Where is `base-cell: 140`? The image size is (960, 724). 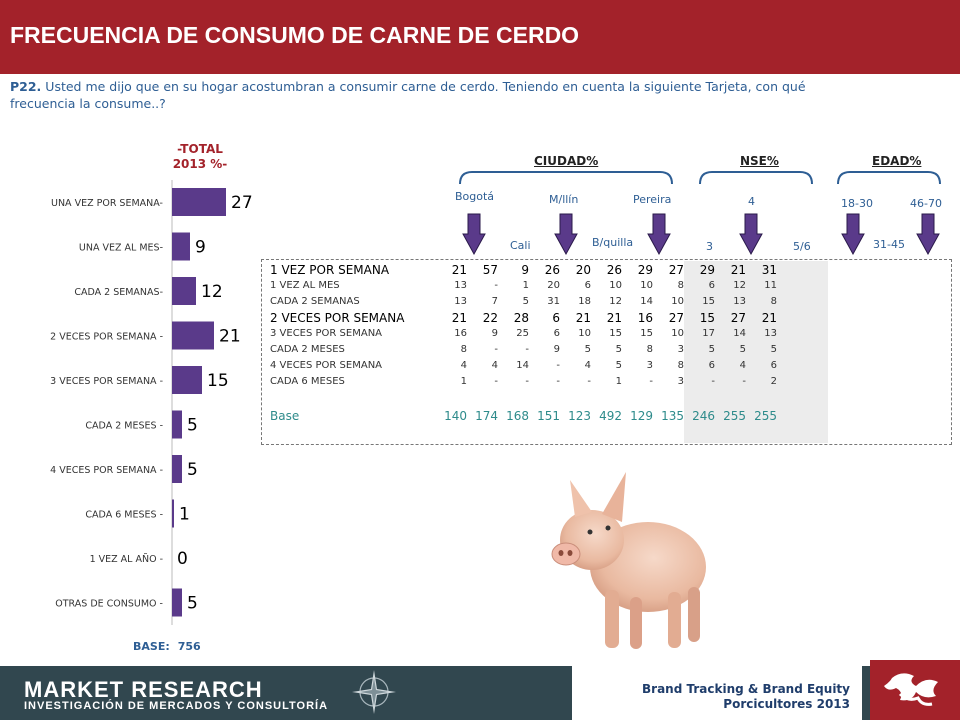
base-cell: 140 is located at coordinates (455, 416).